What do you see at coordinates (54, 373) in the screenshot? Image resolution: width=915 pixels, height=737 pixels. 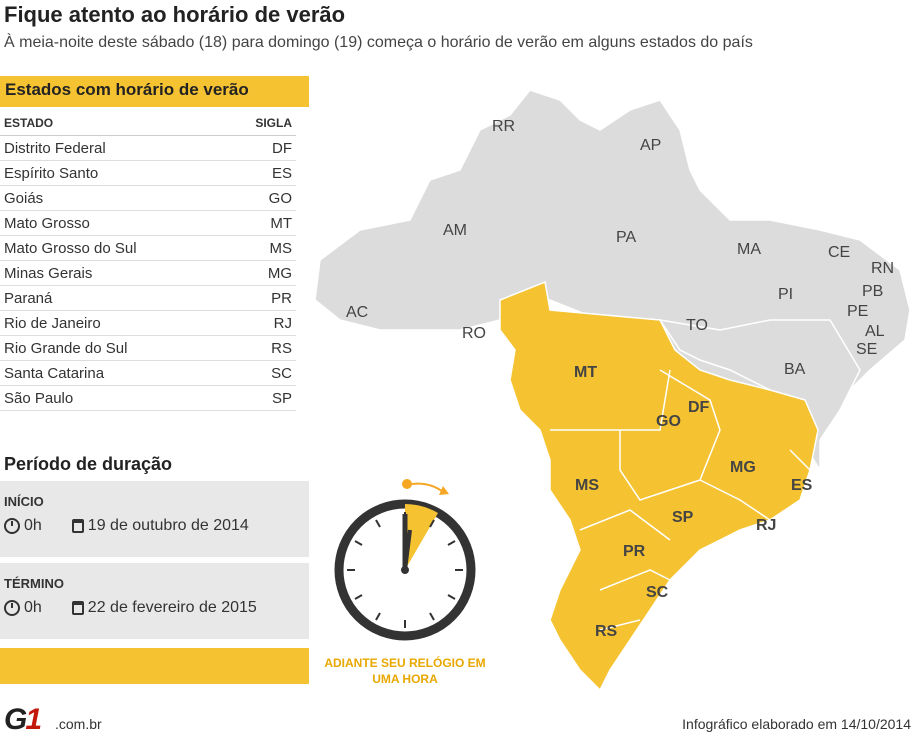 I see `state-name: Santa Catarina` at bounding box center [54, 373].